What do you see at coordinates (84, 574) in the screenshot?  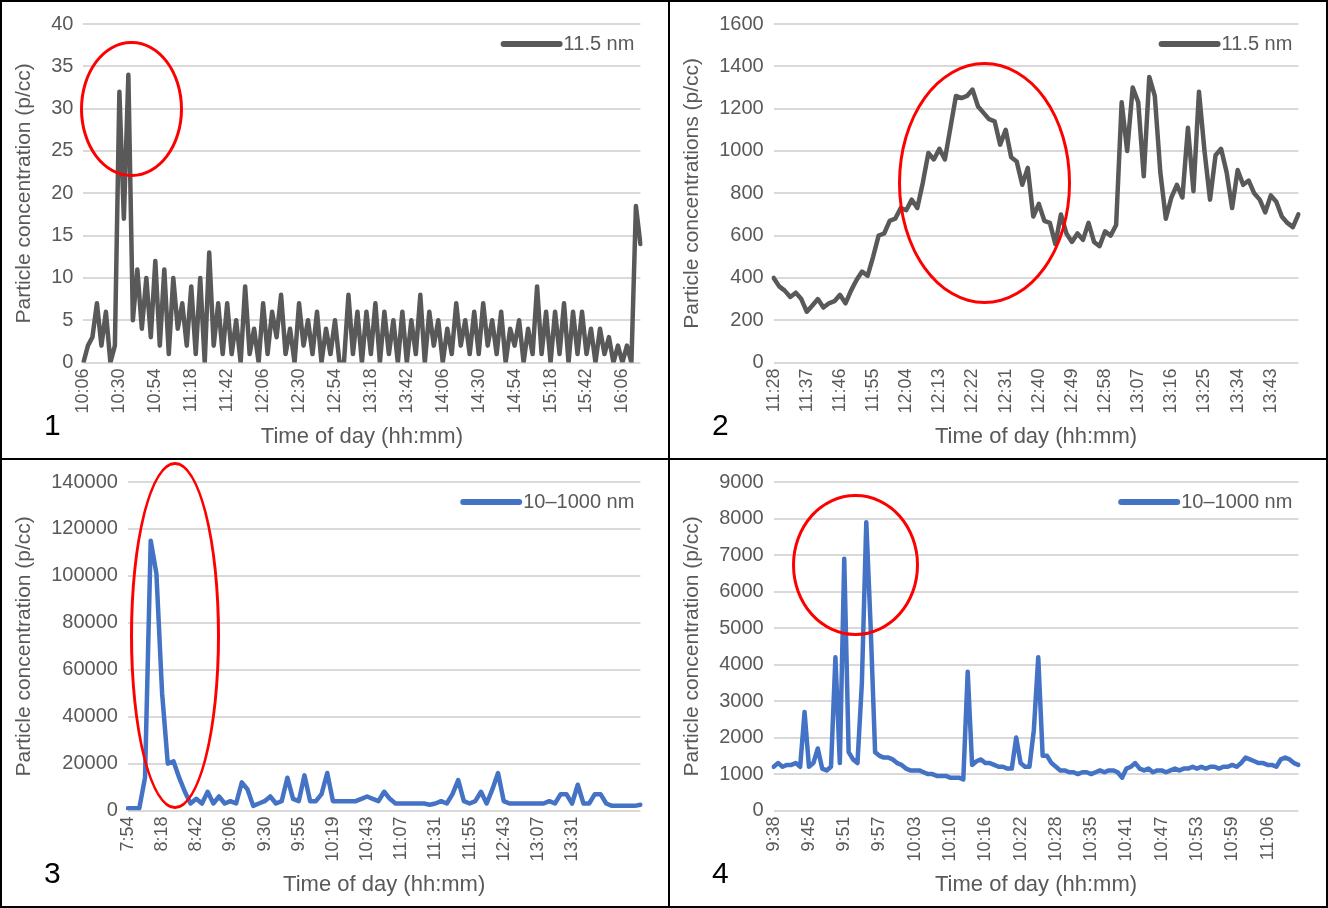 I see `y-tick-label: 100000` at bounding box center [84, 574].